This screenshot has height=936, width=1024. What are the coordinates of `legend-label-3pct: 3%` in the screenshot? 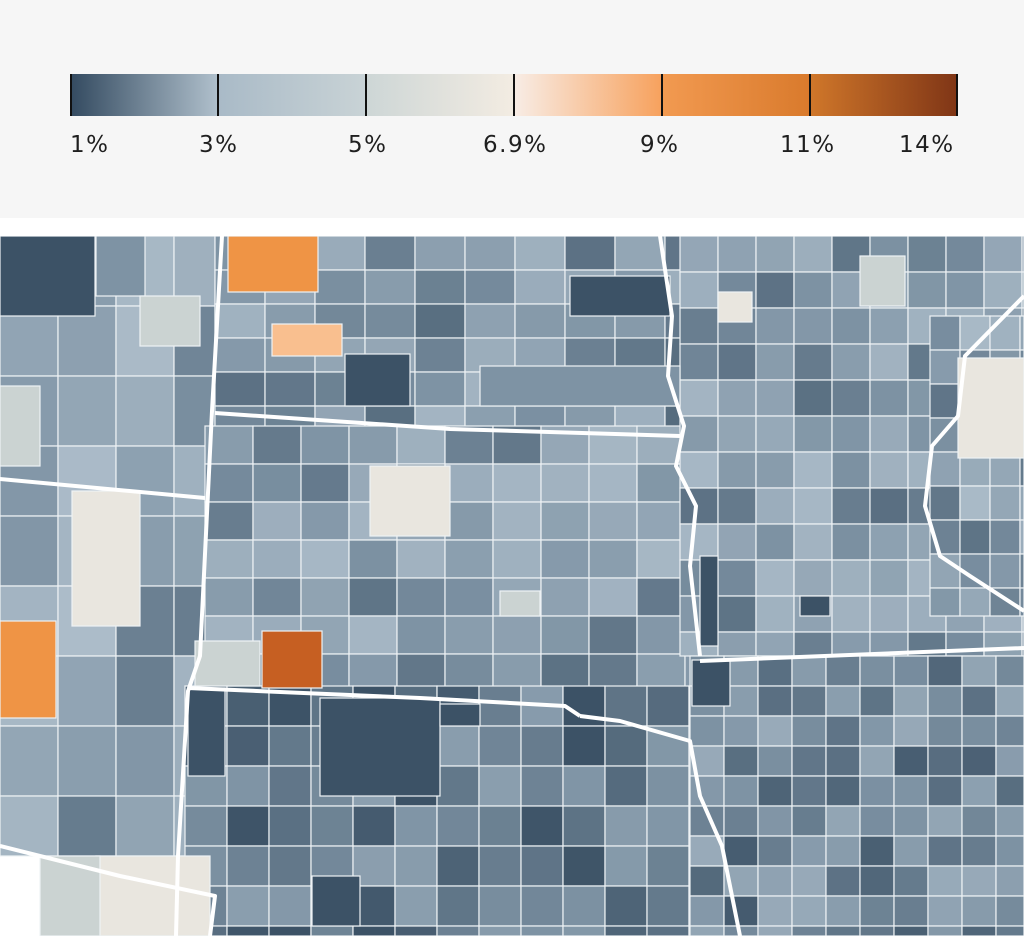 It's located at (219, 145).